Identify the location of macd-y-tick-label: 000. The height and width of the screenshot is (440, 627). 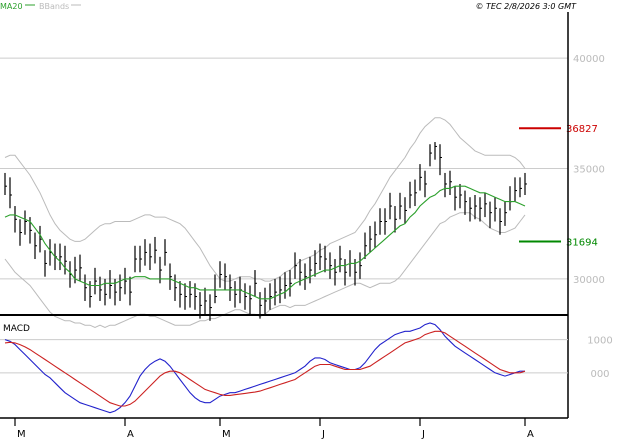
(599, 374).